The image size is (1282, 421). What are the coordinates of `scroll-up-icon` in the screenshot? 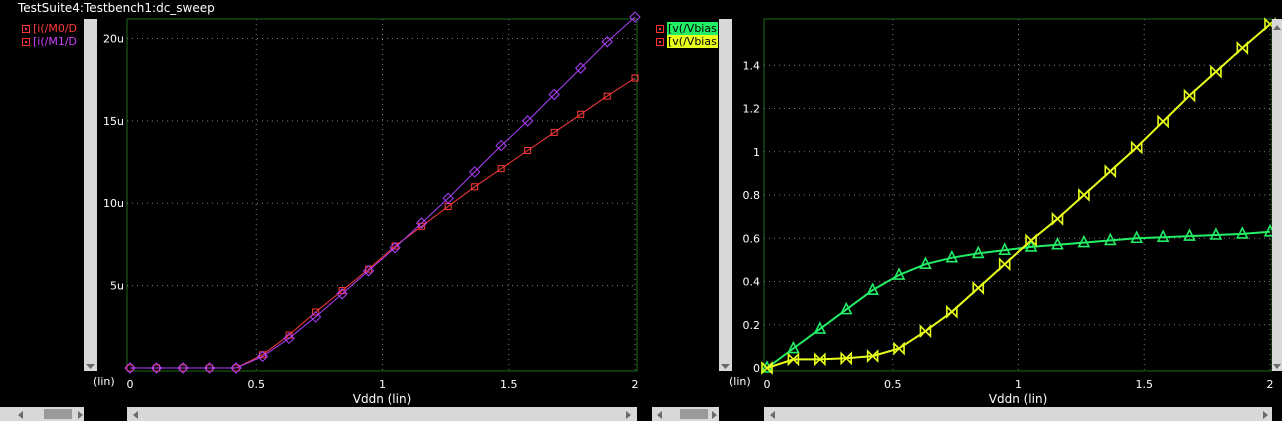 It's located at (1277, 27).